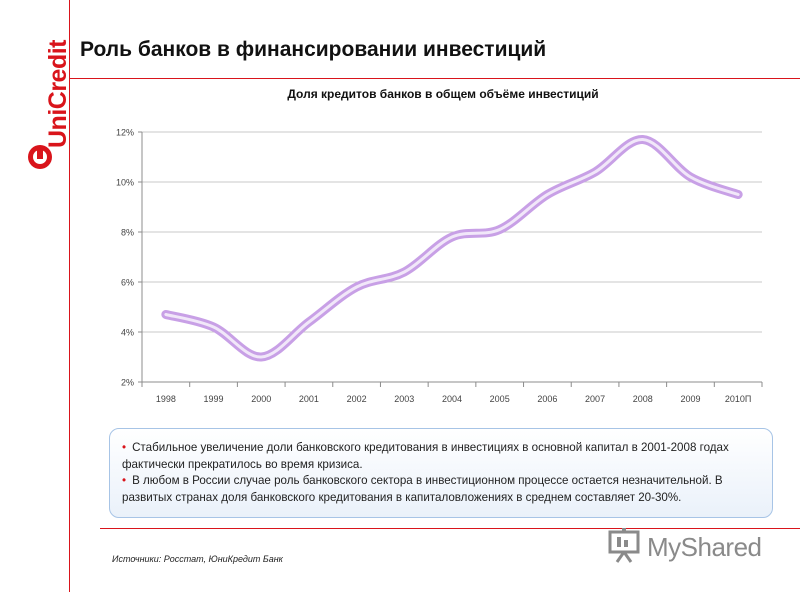  I want to click on y-tick-label: 8%, so click(127, 233).